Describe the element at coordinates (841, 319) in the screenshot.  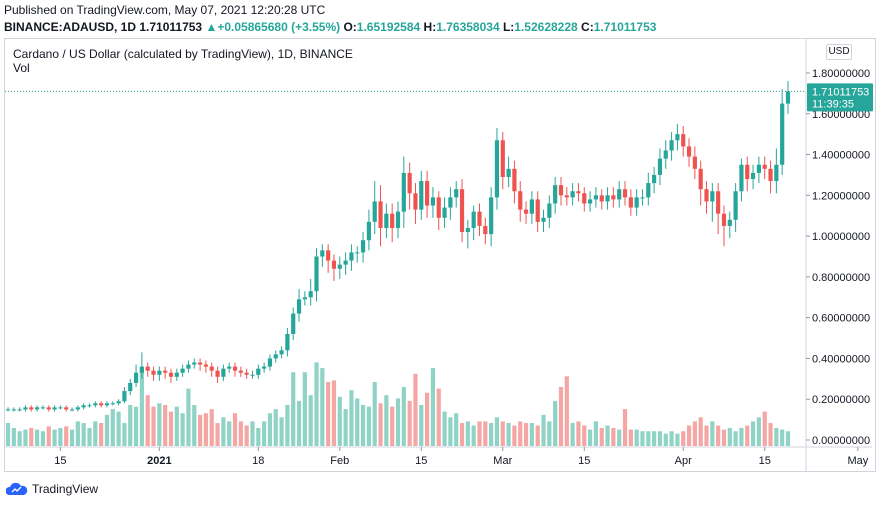
I see `y-tick-label: 0.60000000` at that location.